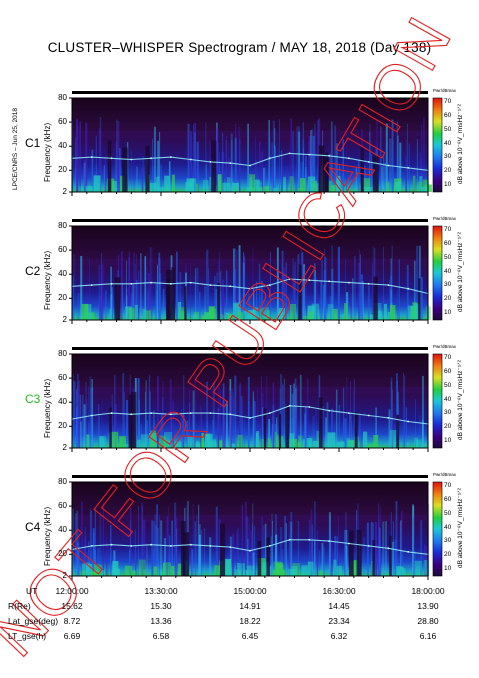 The height and width of the screenshot is (678, 479). I want to click on ephemeris-value: 18:00:00, so click(428, 591).